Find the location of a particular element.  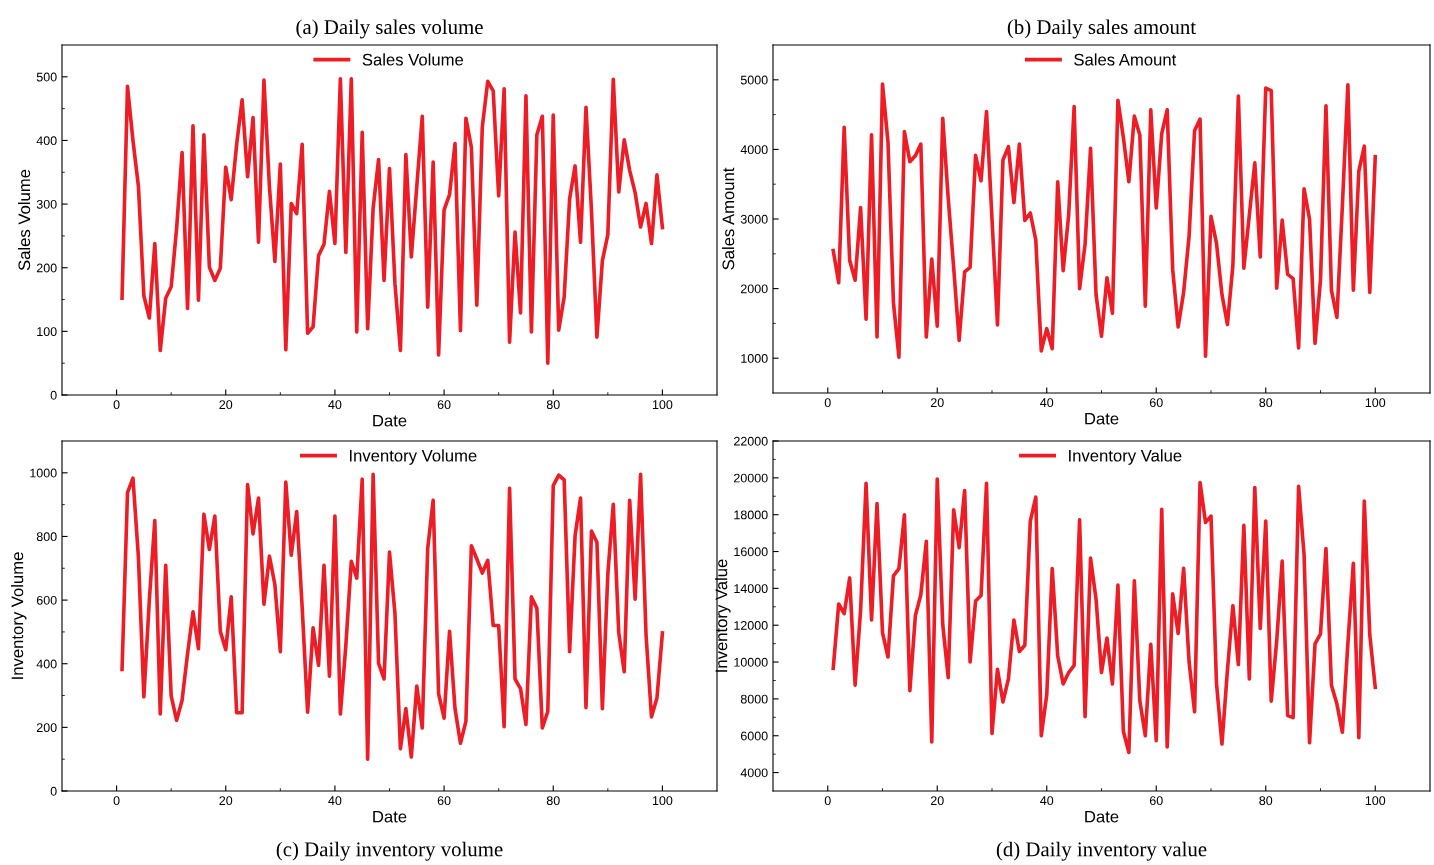

chart-title: (b) Daily sales amount is located at coordinates (1101, 29).